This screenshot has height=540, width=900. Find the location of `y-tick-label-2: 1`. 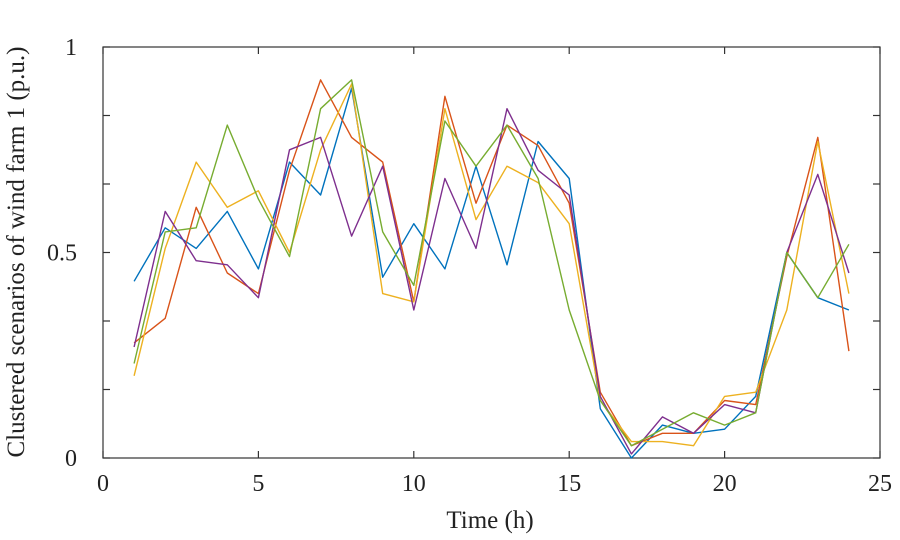

y-tick-label-2: 1 is located at coordinates (71, 48).